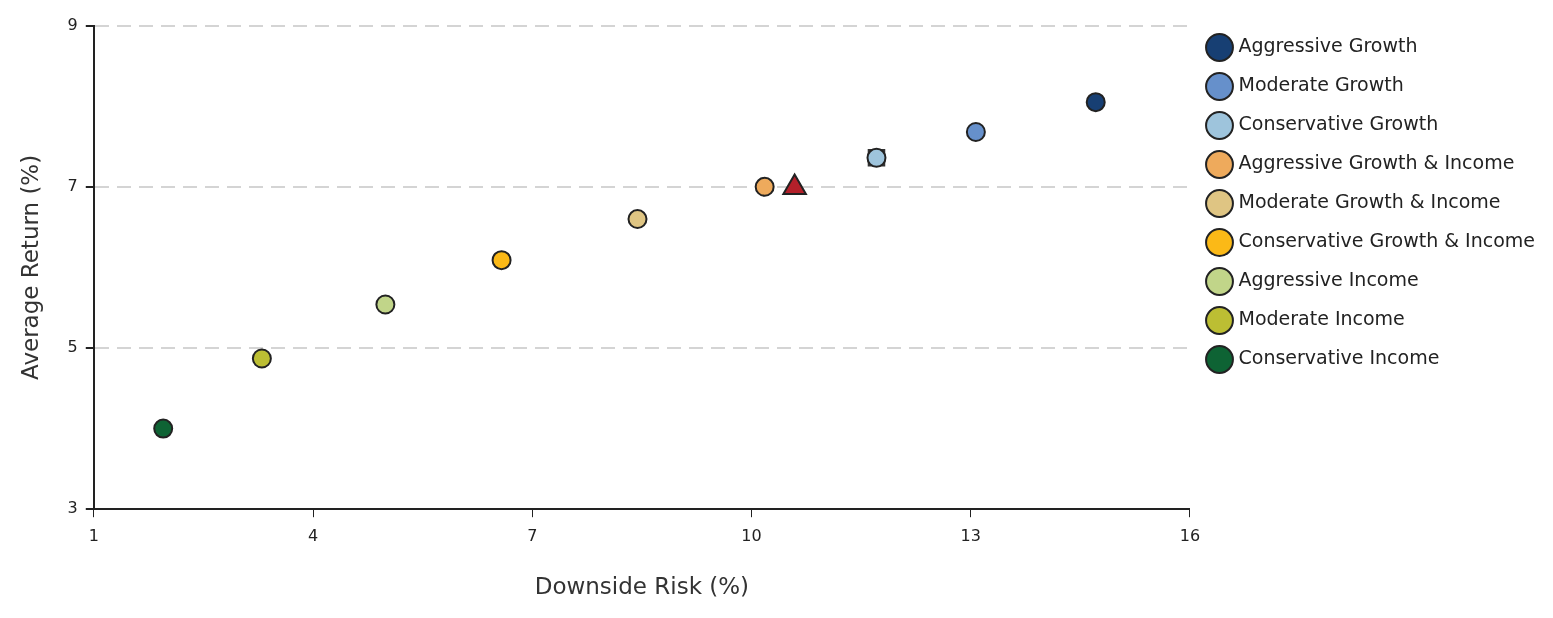  I want to click on x-tick-label: 10, so click(751, 535).